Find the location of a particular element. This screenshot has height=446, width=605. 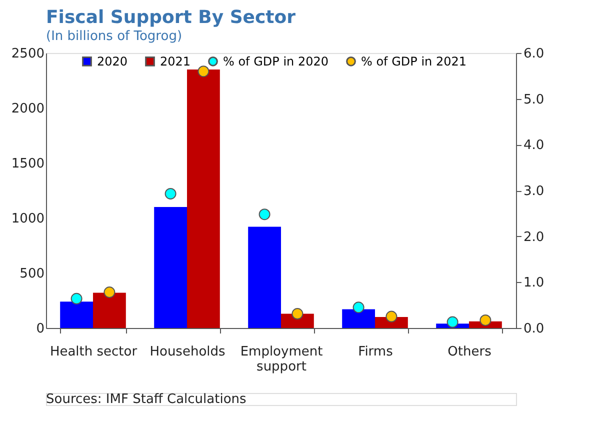

y-tick-label: 500 is located at coordinates (32, 274).